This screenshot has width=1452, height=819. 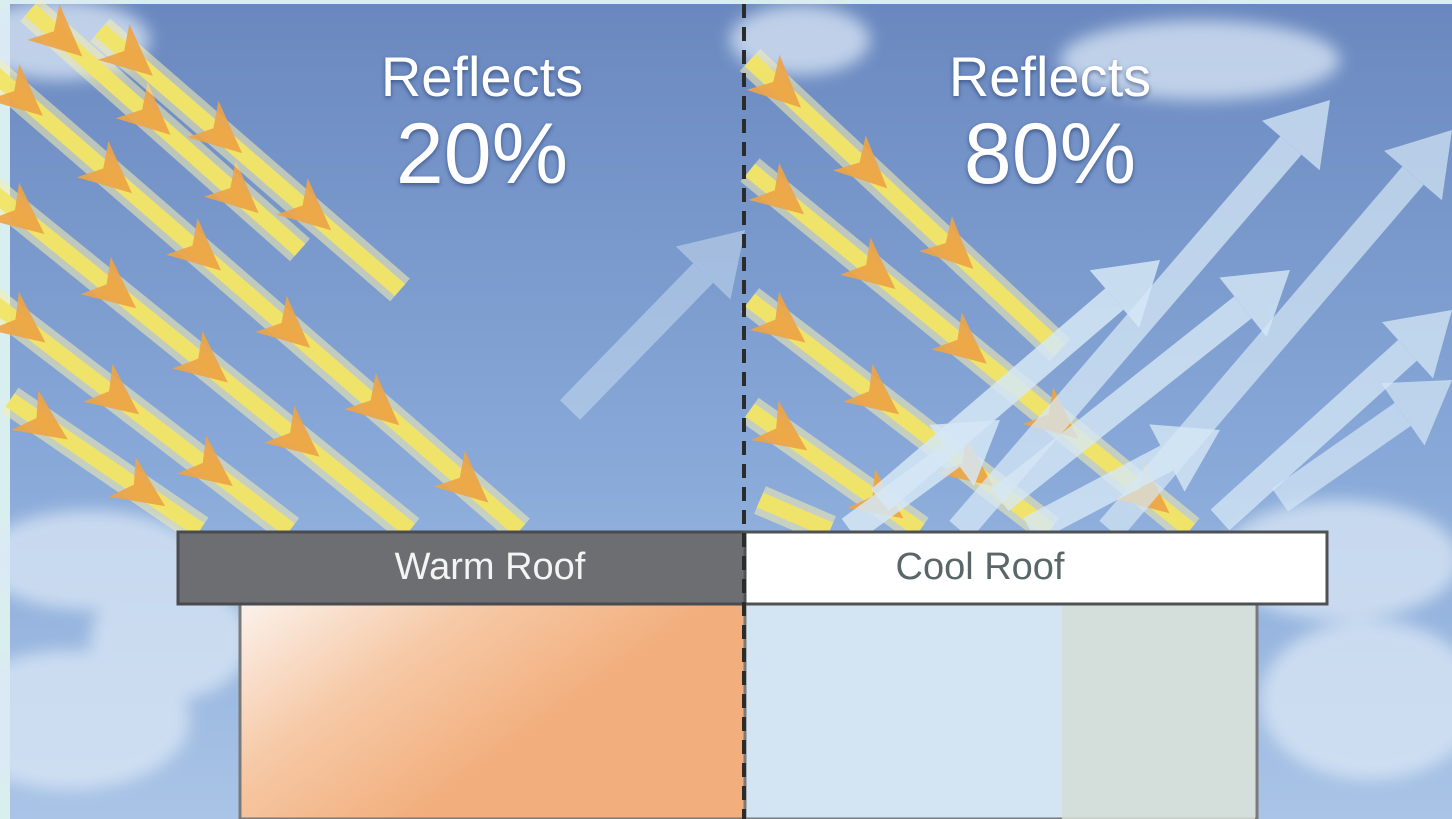 I want to click on cool-reflectance-label: Reflects 80%, so click(x=1050, y=123).